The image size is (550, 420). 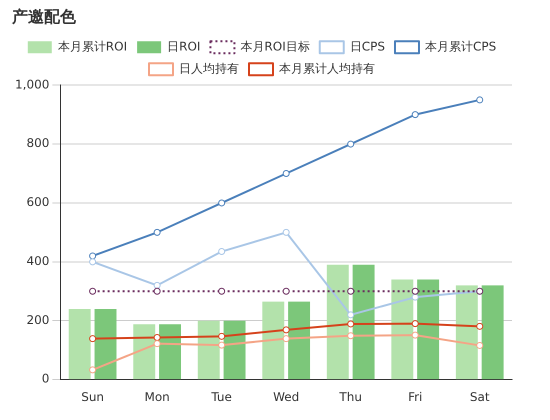 I want to click on y-tick-label: 0, so click(x=46, y=379).